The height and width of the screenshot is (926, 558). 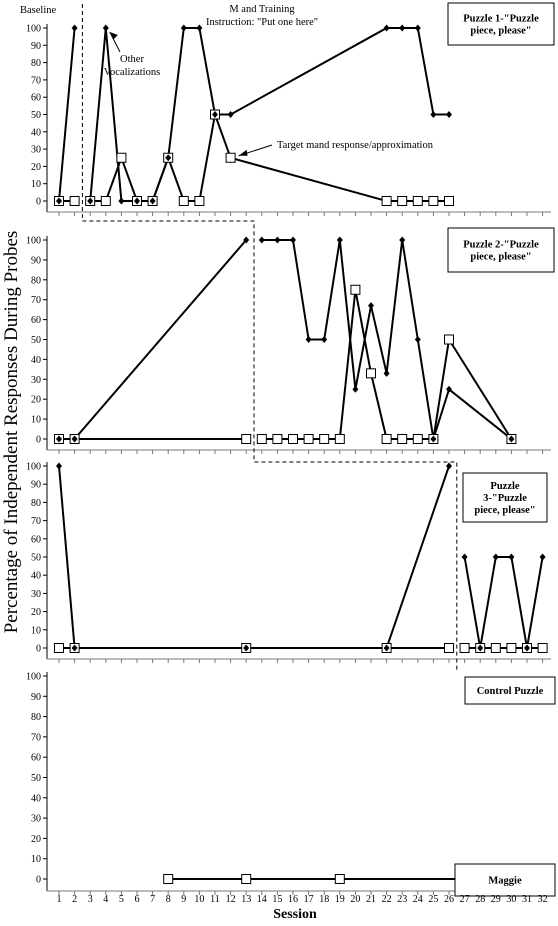 What do you see at coordinates (132, 59) in the screenshot?
I see `annotation-other-line1: Other` at bounding box center [132, 59].